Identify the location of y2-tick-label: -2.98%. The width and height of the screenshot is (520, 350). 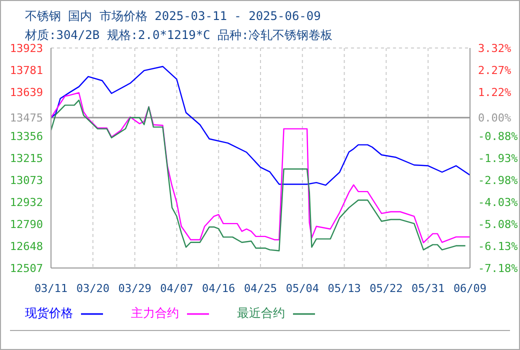
(498, 180).